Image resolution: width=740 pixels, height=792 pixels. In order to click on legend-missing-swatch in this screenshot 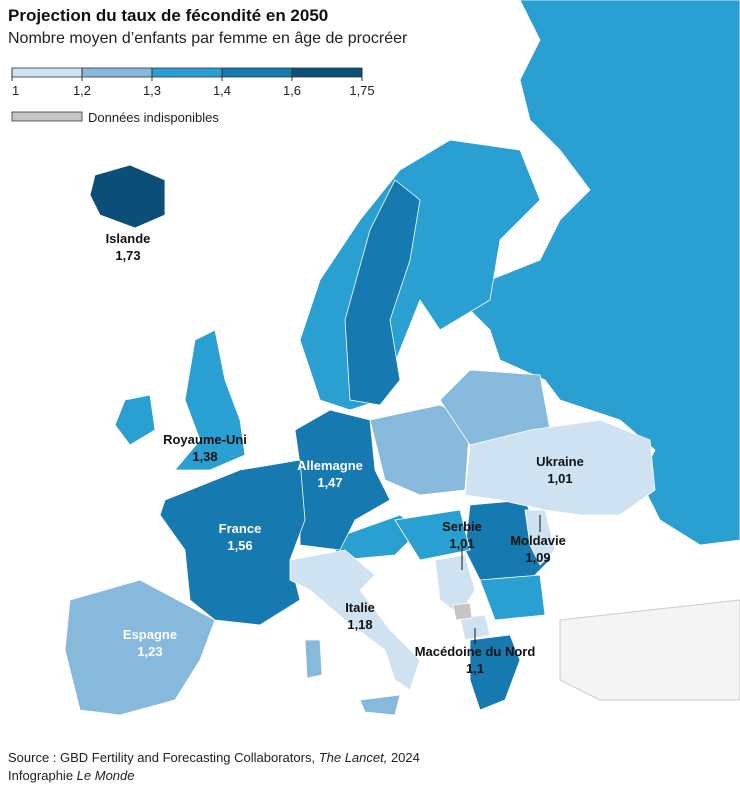, I will do `click(47, 116)`.